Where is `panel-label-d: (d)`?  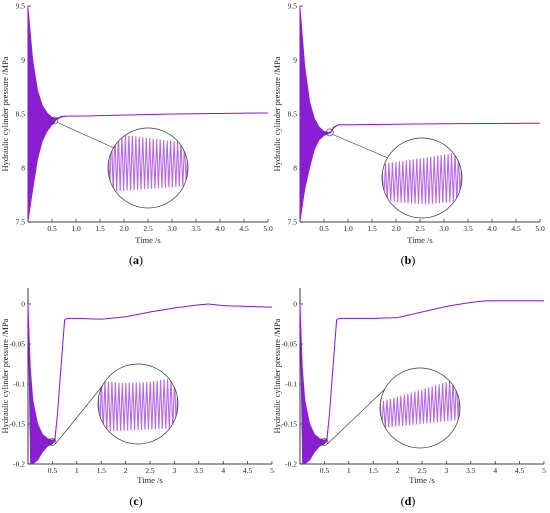
panel-label-d: (d) is located at coordinates (408, 501).